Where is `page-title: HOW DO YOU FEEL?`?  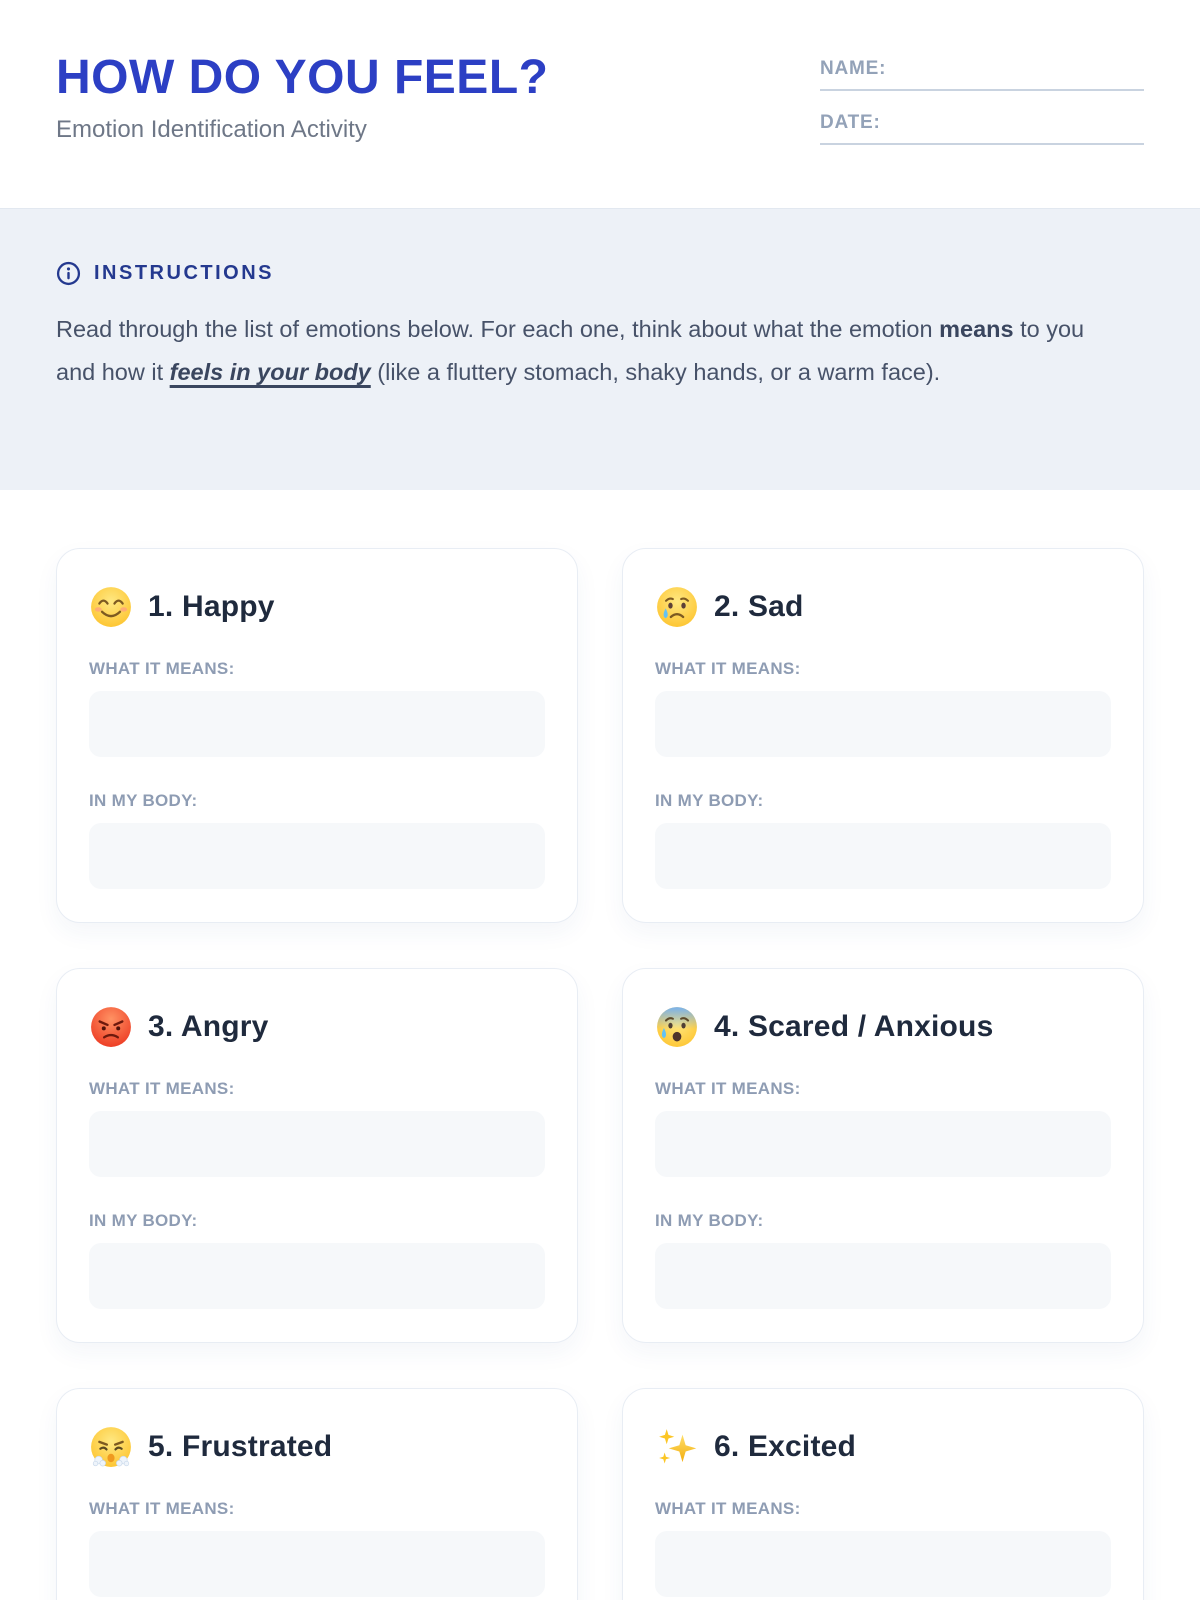
page-title: HOW DO YOU FEEL? is located at coordinates (302, 77).